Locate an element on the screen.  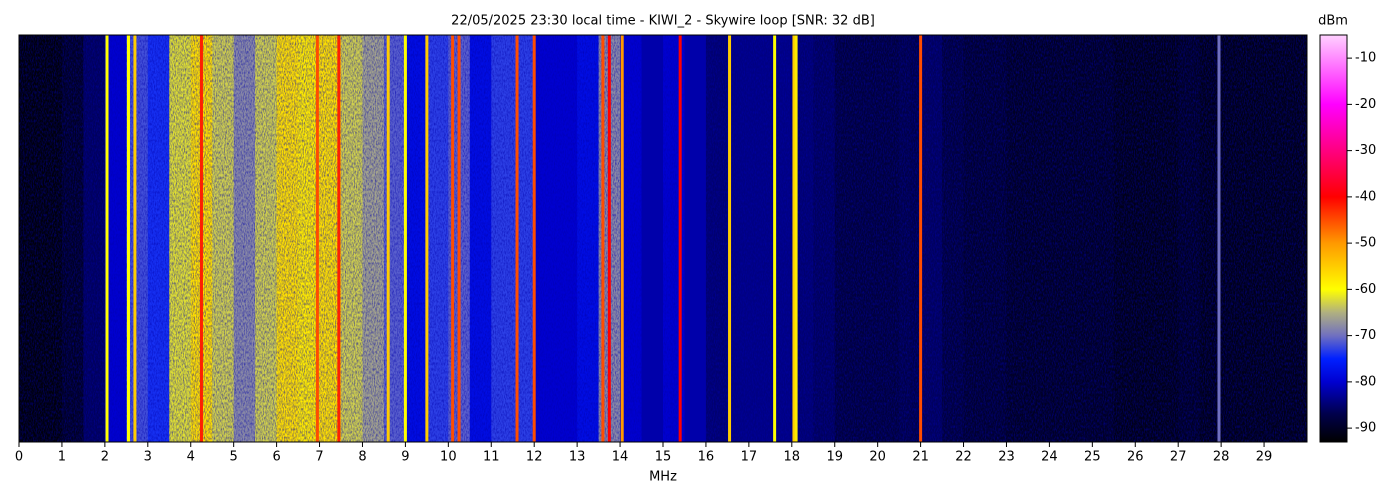
x-tick-label: 0 is located at coordinates (19, 457).